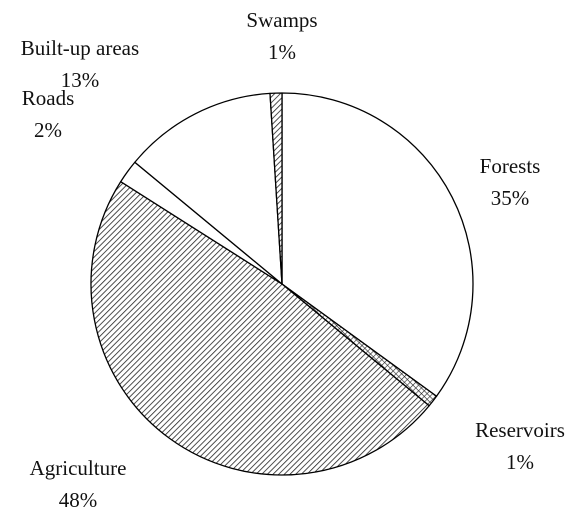 This screenshot has width=580, height=515. I want to click on slice-value-label: 35%, so click(510, 198).